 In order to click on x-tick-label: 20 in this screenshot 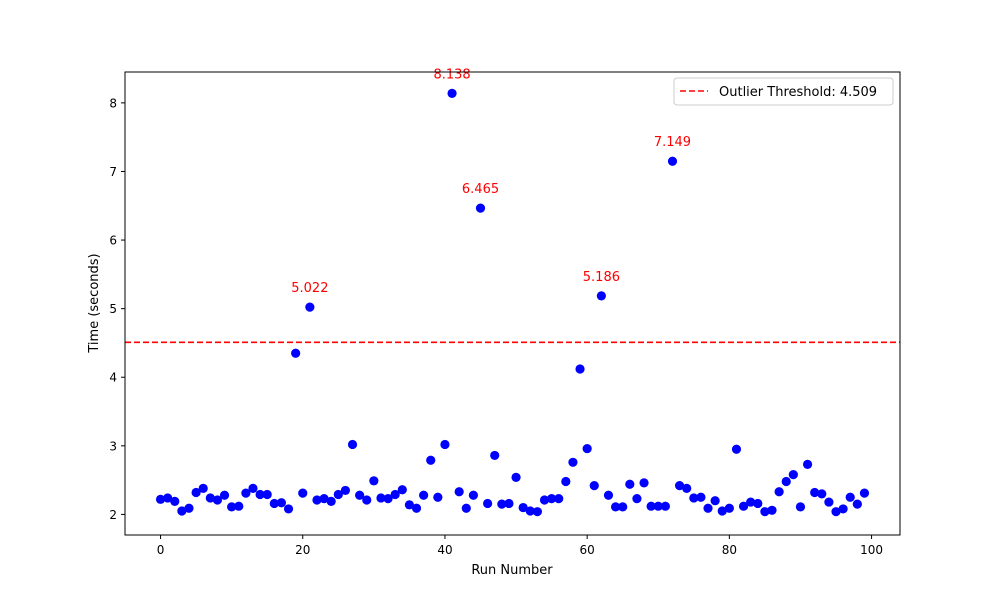, I will do `click(302, 550)`.